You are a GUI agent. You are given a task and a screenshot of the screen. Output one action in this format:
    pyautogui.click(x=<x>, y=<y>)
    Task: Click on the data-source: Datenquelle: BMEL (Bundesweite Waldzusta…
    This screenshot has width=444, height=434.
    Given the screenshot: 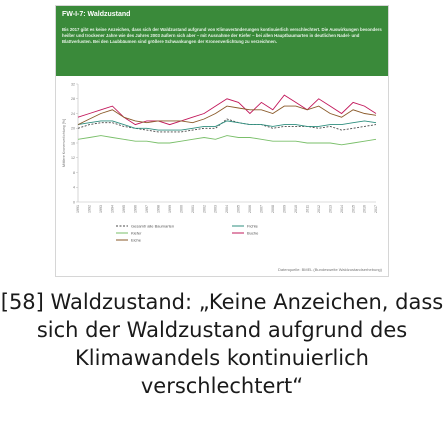 What is the action you would take?
    pyautogui.click(x=330, y=269)
    